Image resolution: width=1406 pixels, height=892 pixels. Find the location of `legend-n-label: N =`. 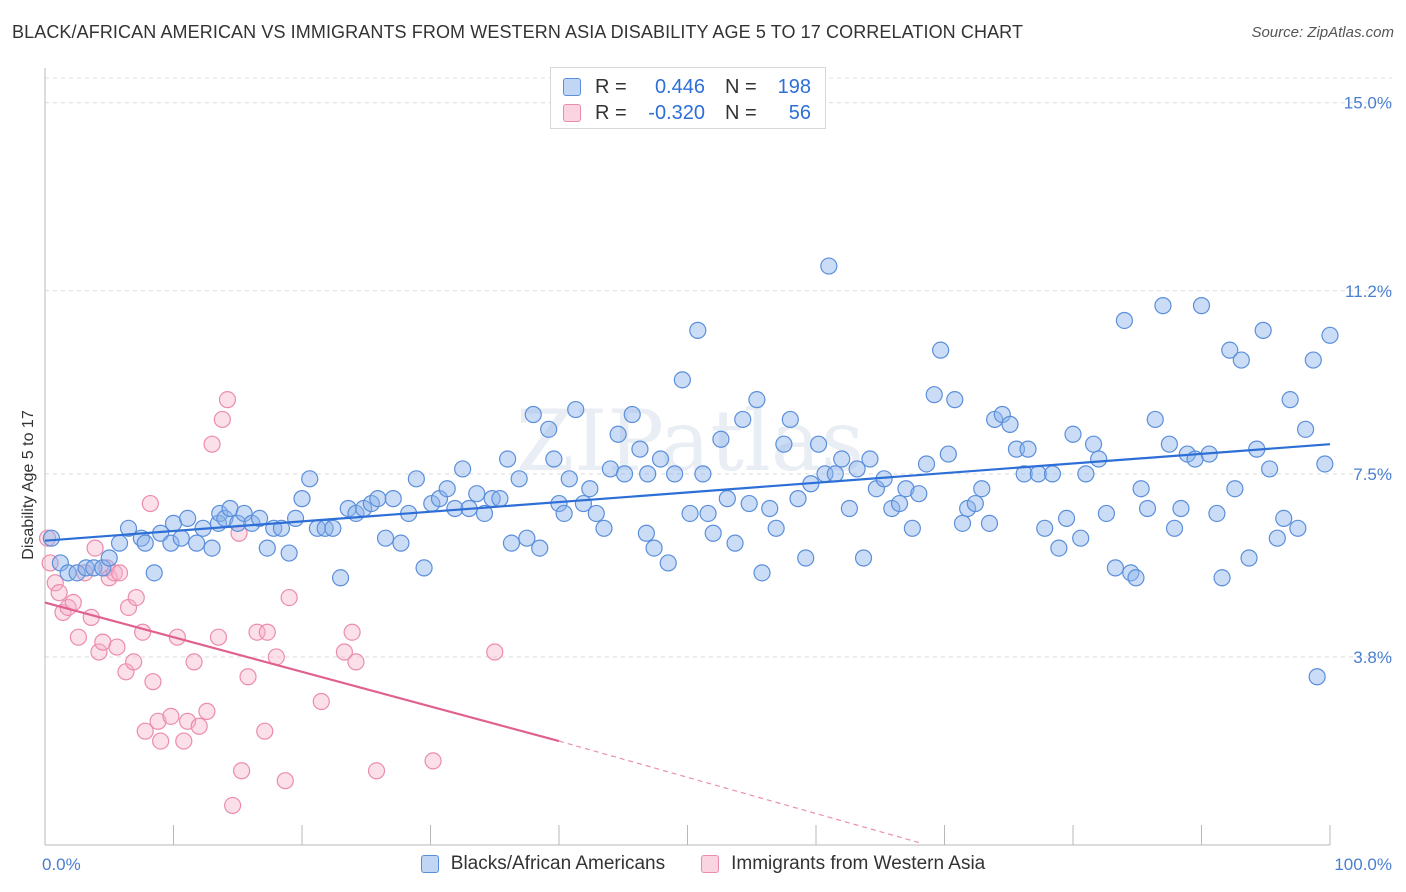

legend-n-label: N = is located at coordinates (741, 112).